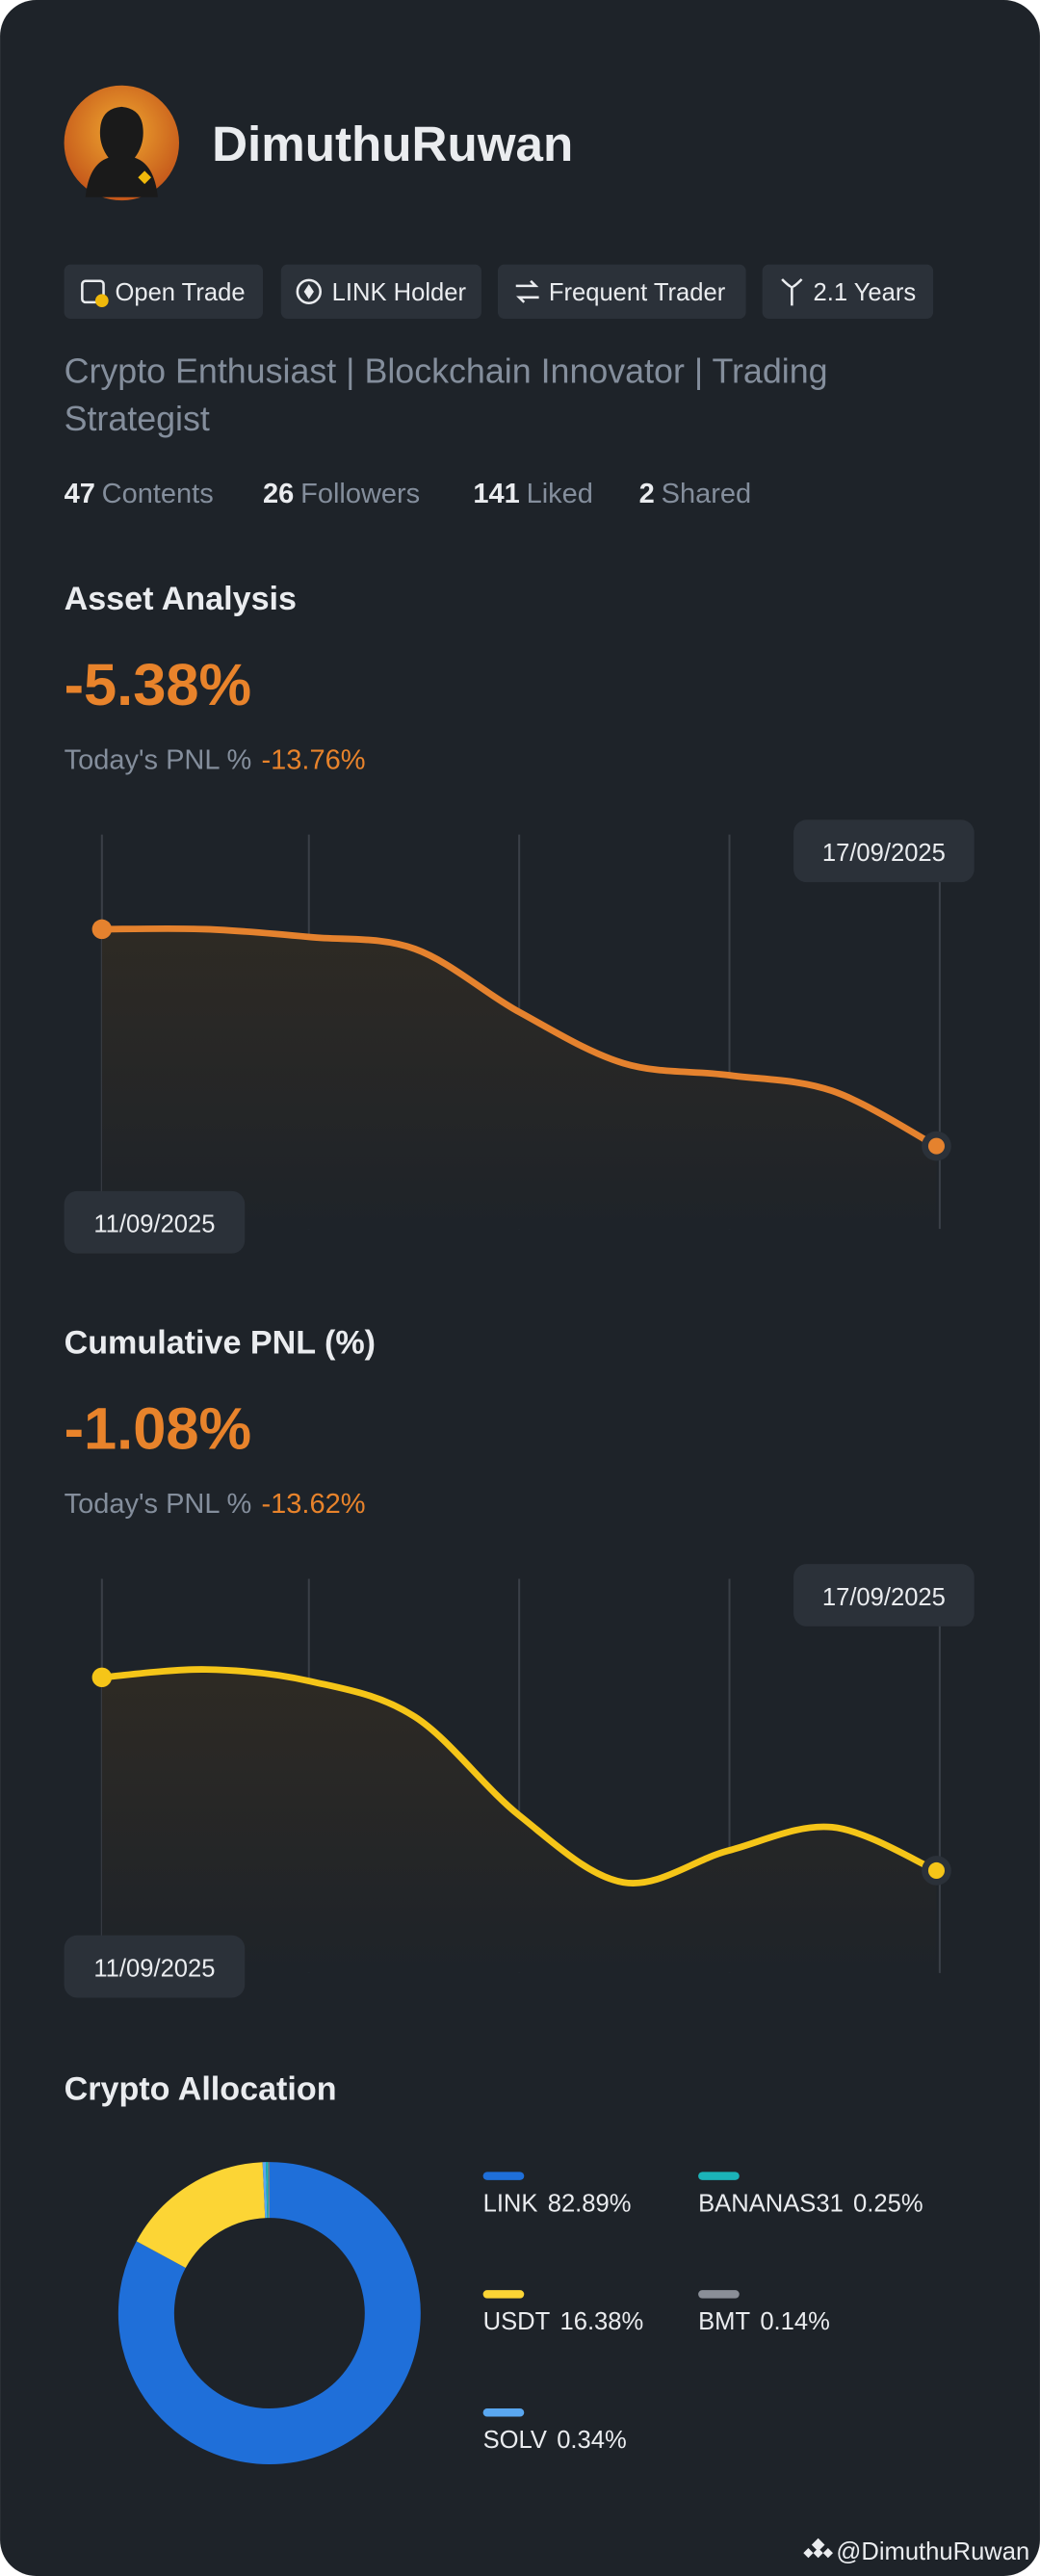 Image resolution: width=1040 pixels, height=2576 pixels. Describe the element at coordinates (122, 143) in the screenshot. I see `avatar` at that location.